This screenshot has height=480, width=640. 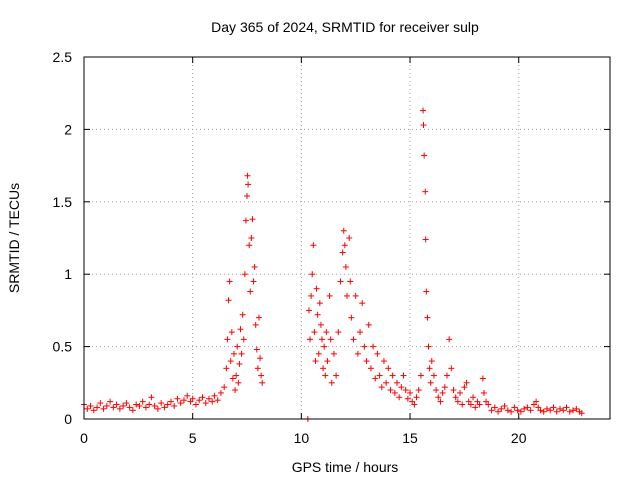 I want to click on x-tick-label: 10, so click(x=302, y=438).